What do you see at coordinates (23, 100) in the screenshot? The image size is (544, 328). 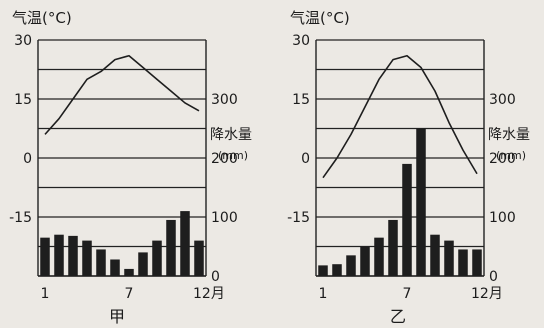 I see `chart-1-temperature-tick-label: 15` at bounding box center [23, 100].